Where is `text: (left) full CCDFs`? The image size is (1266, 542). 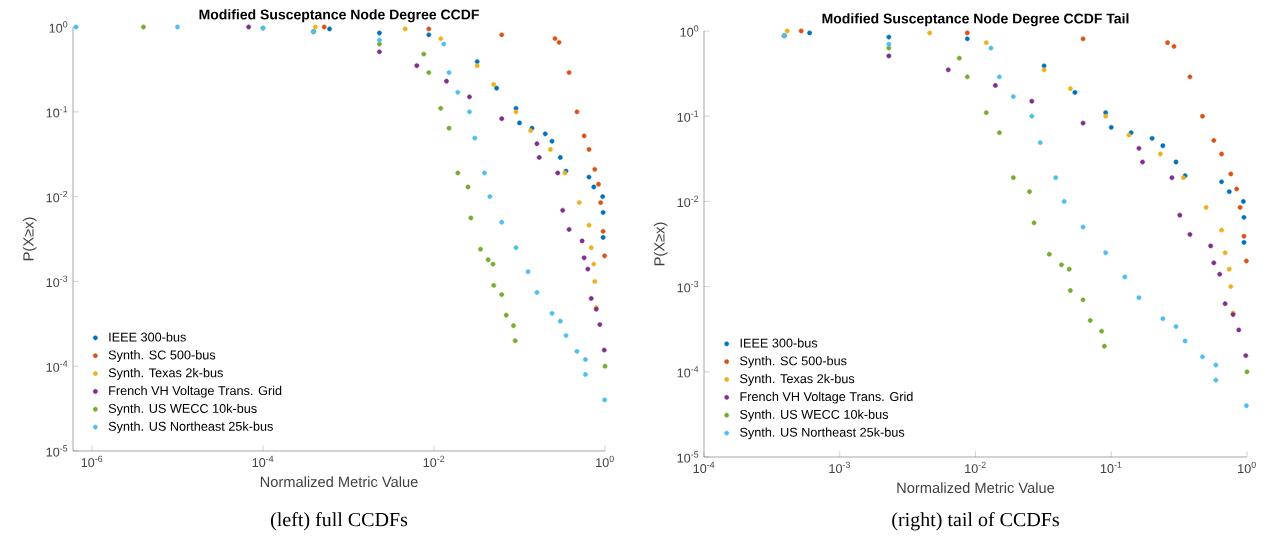
text: (left) full CCDFs is located at coordinates (339, 521).